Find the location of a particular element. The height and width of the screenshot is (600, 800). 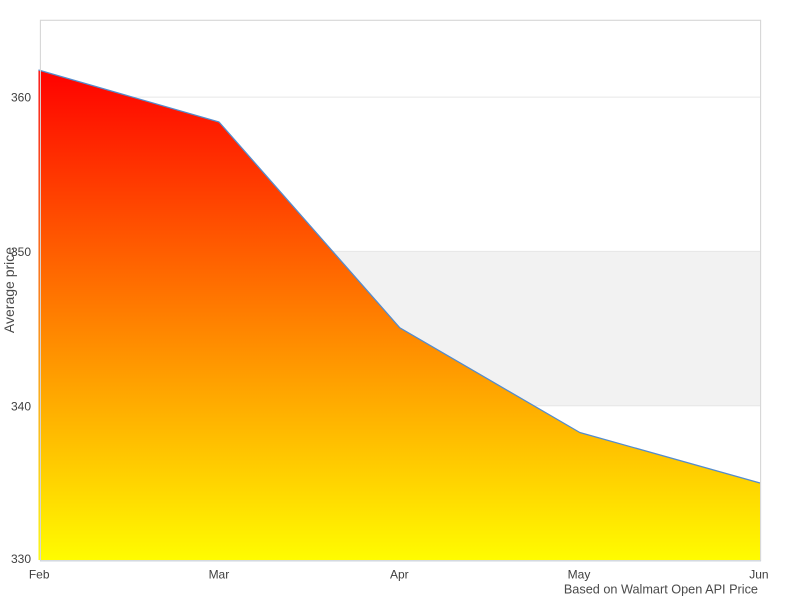

svg-text: 330 is located at coordinates (21, 559).